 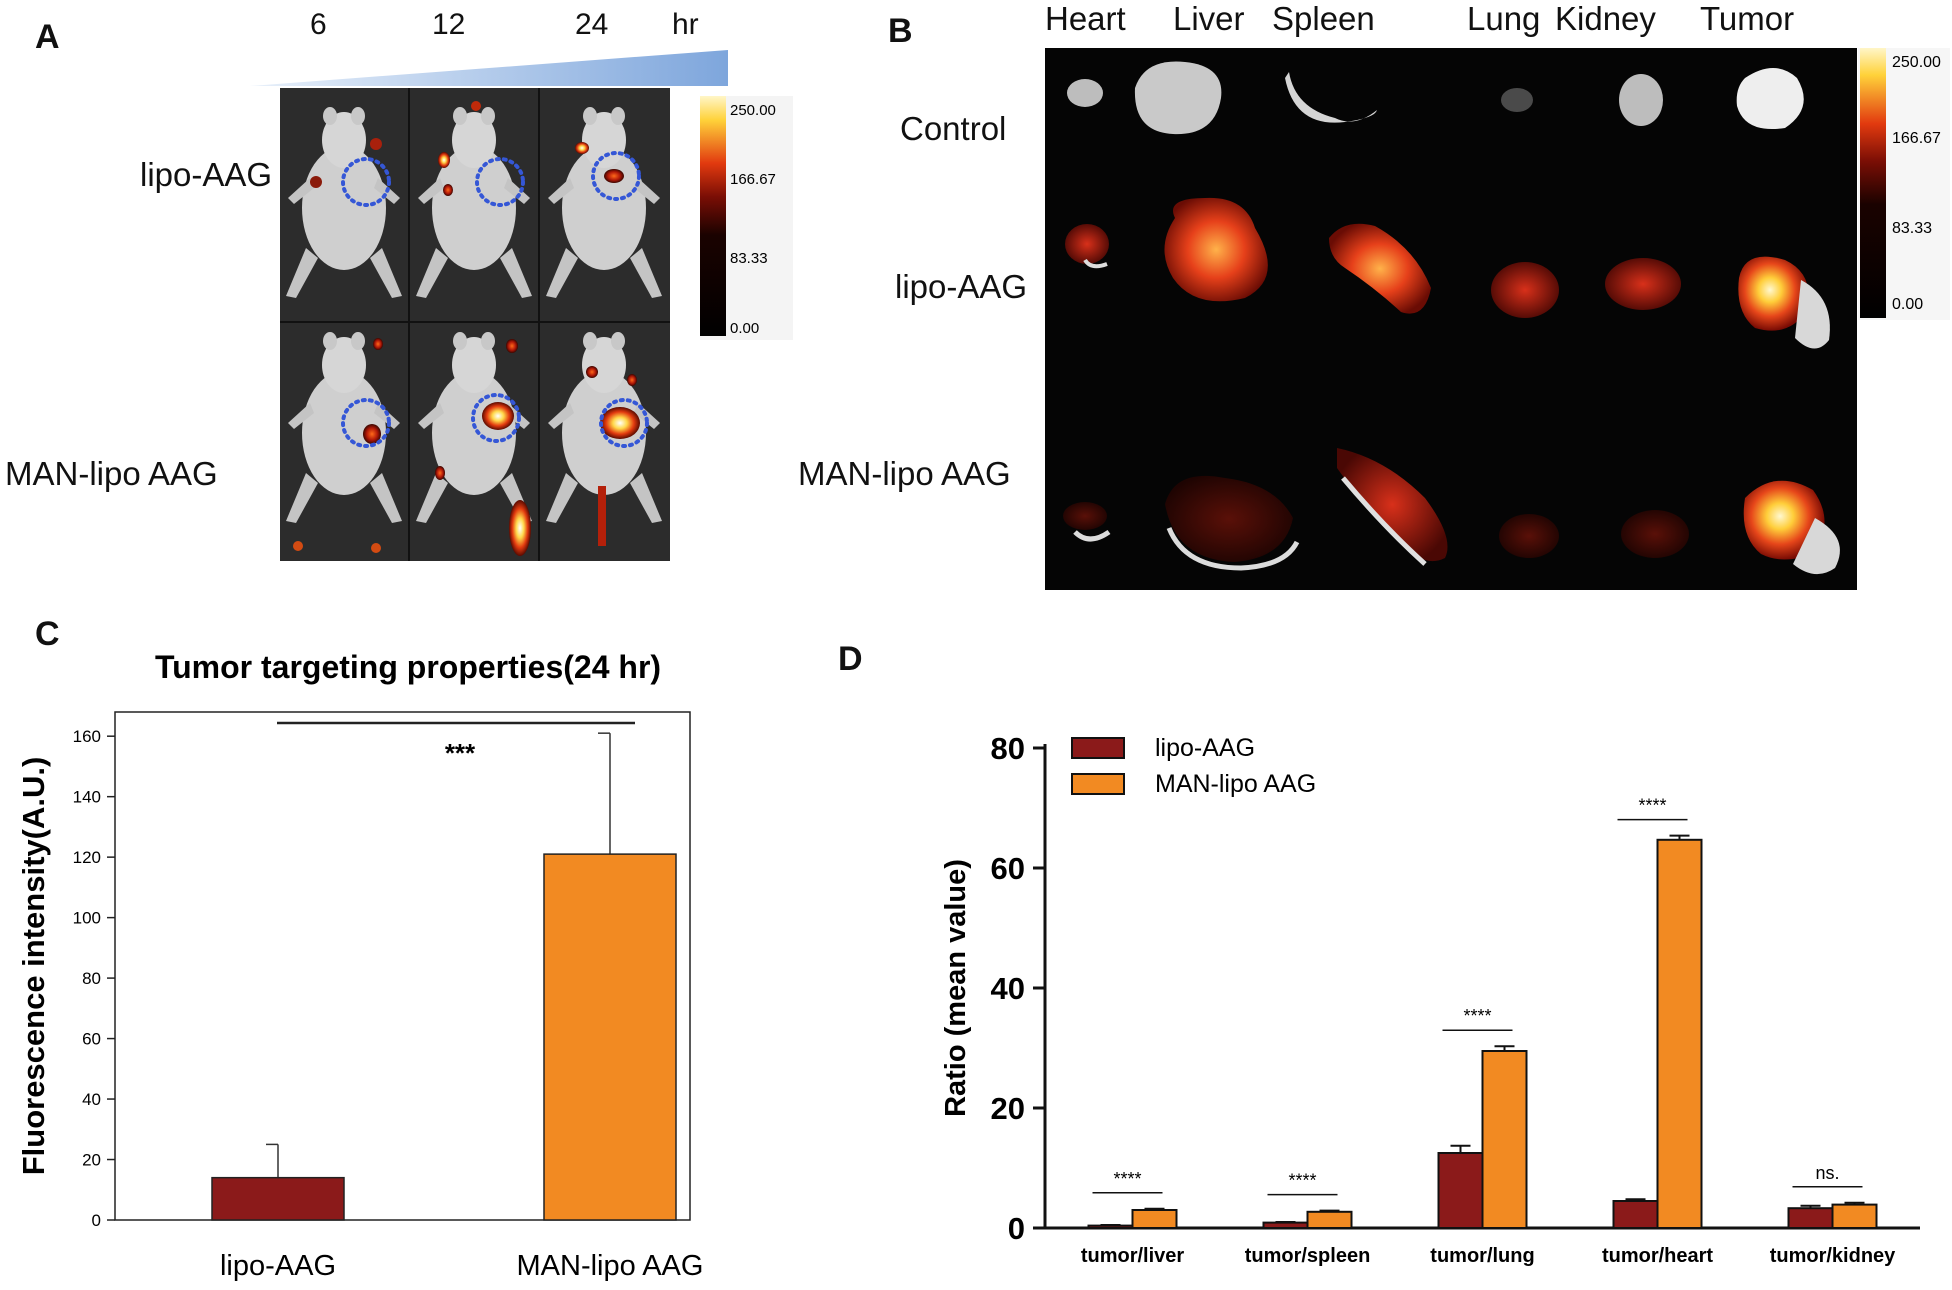 What do you see at coordinates (206, 174) in the screenshot?
I see `row-label-lipo-aag: lipo-AAG` at bounding box center [206, 174].